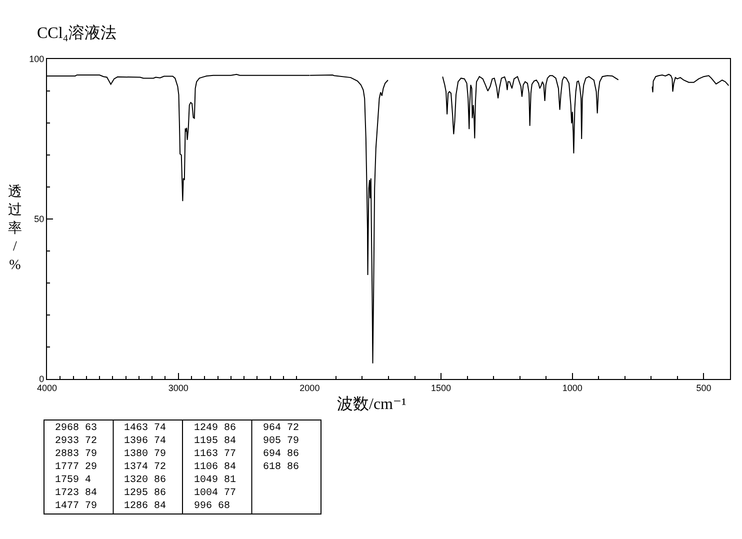 The height and width of the screenshot is (539, 742). Describe the element at coordinates (704, 387) in the screenshot. I see `x-tick-label: 500` at that location.